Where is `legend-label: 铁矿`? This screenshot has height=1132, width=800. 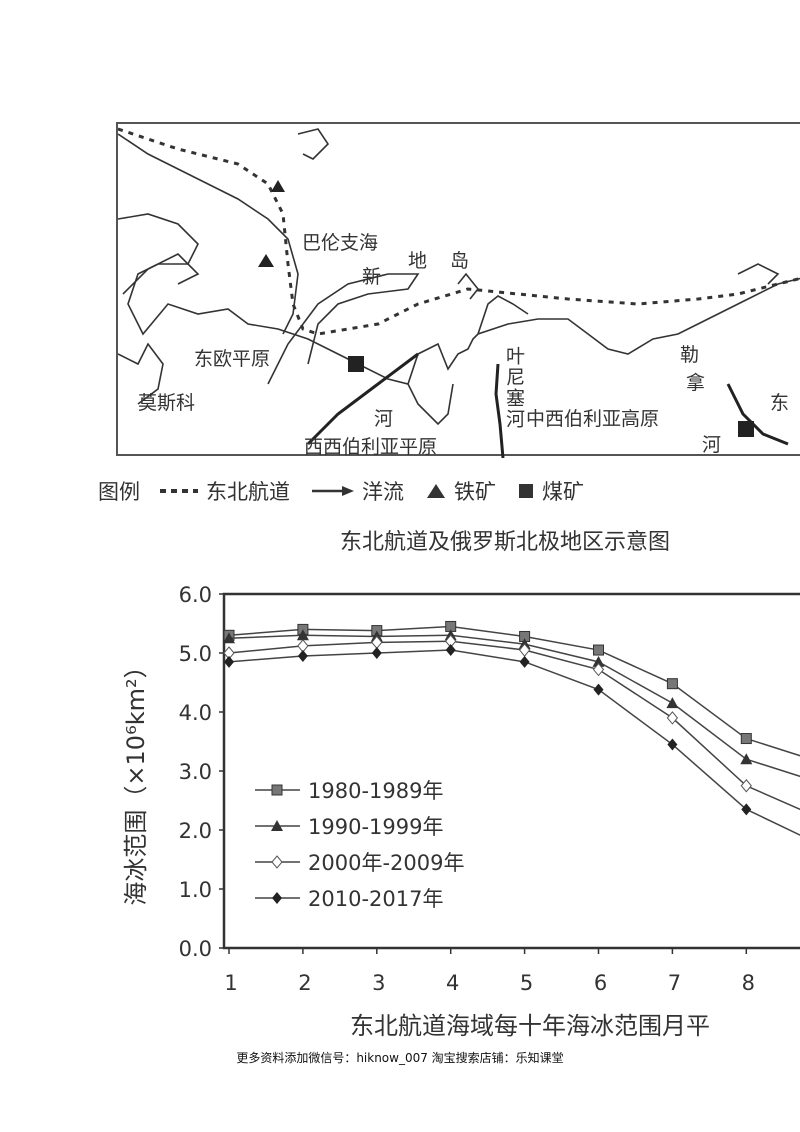
legend-label: 铁矿 is located at coordinates (475, 492).